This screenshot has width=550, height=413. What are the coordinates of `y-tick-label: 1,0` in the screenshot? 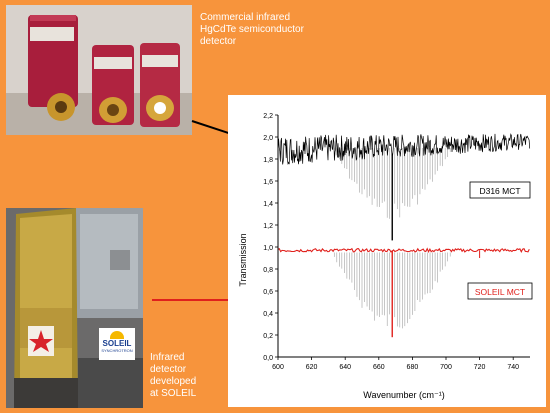 It's located at (268, 248).